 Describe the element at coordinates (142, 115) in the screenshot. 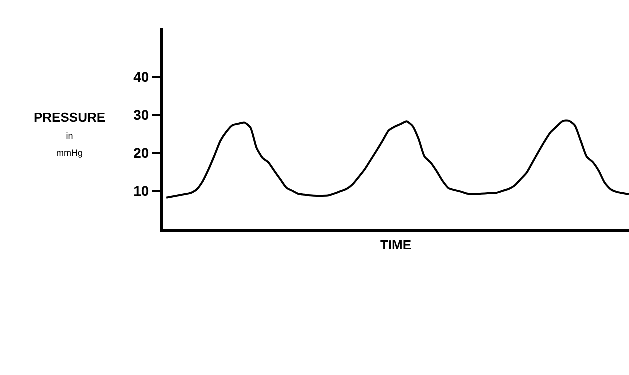

I see `y-tick-label: 30` at that location.